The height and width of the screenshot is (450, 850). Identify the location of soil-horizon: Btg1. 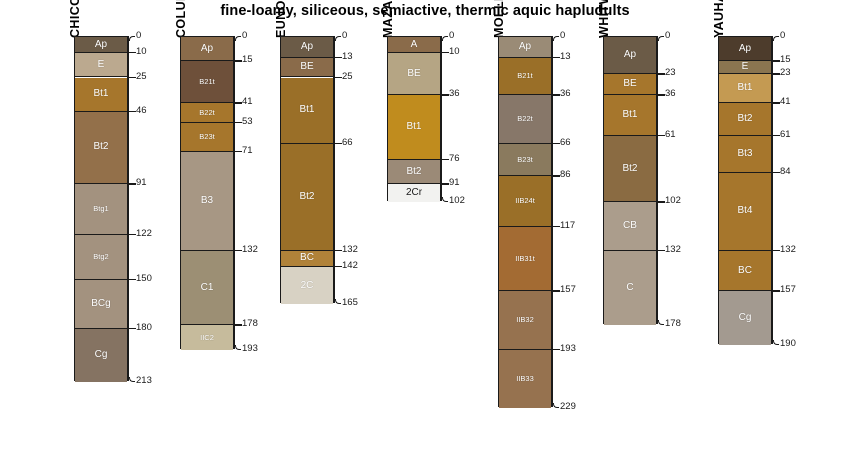
(101, 209).